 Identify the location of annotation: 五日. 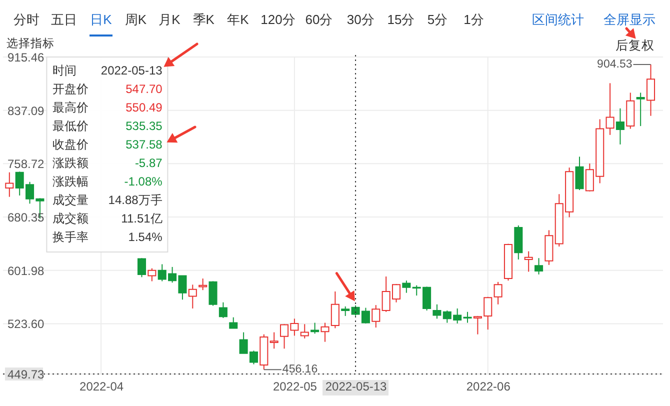
(64, 19).